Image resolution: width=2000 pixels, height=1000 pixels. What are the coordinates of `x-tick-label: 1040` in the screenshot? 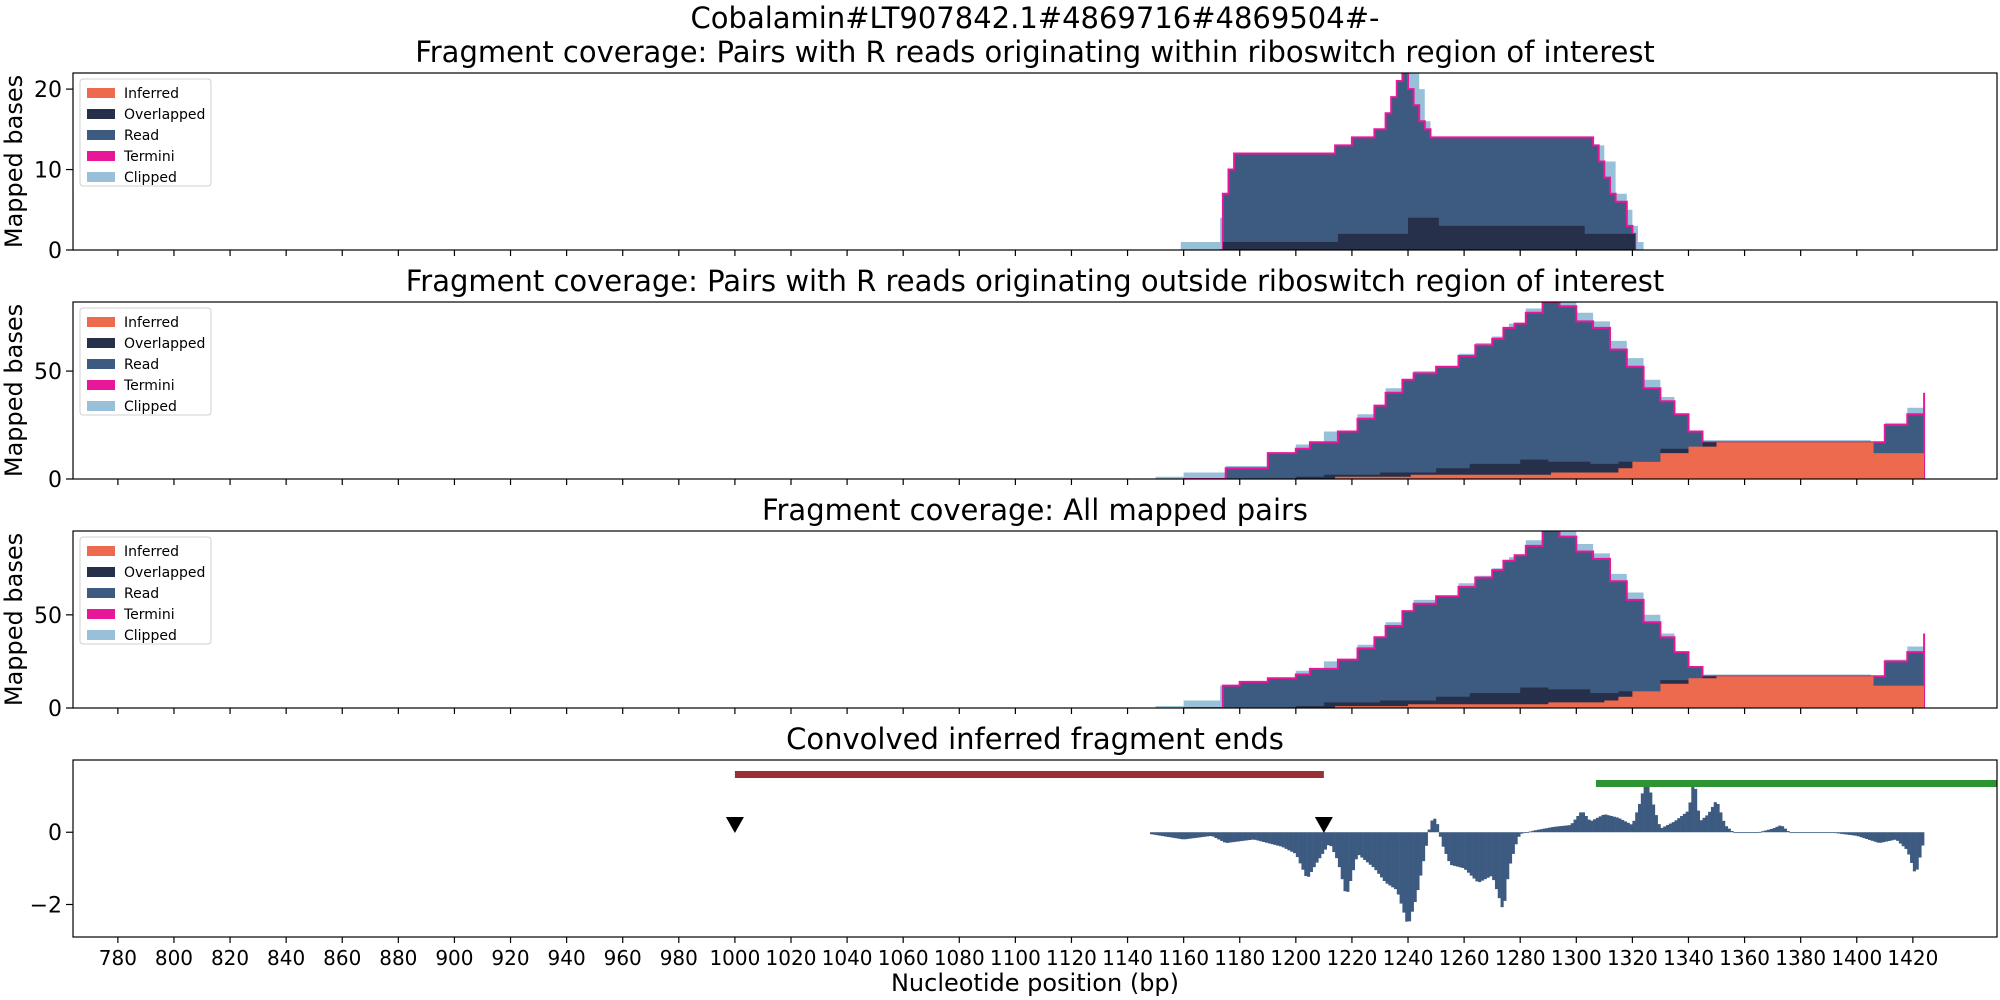 It's located at (847, 958).